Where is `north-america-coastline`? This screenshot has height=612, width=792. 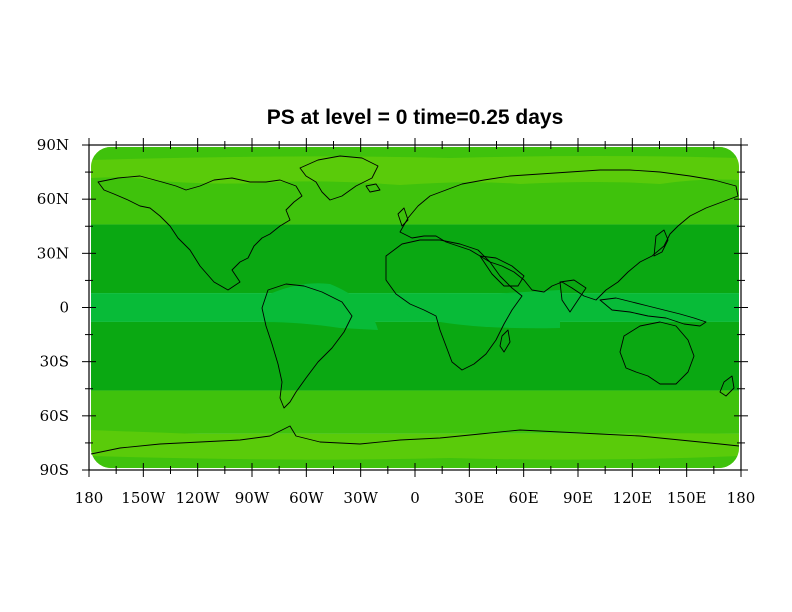
north-america-coastline is located at coordinates (200, 233).